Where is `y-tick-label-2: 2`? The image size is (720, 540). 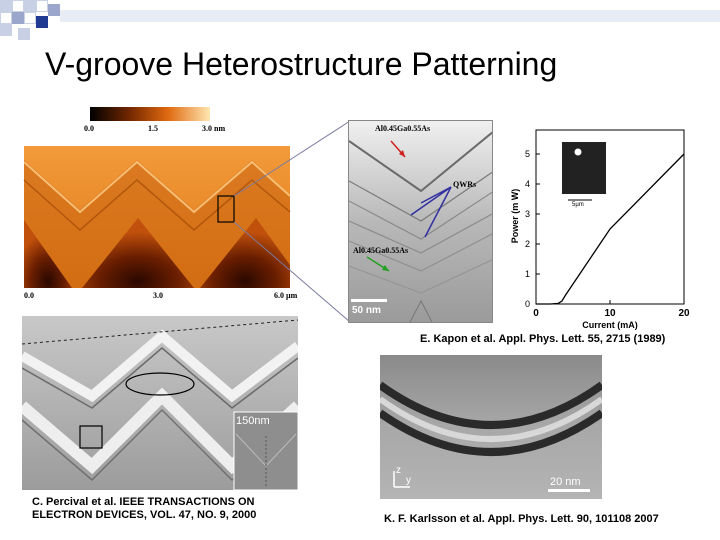
y-tick-label-2: 2 is located at coordinates (527, 244).